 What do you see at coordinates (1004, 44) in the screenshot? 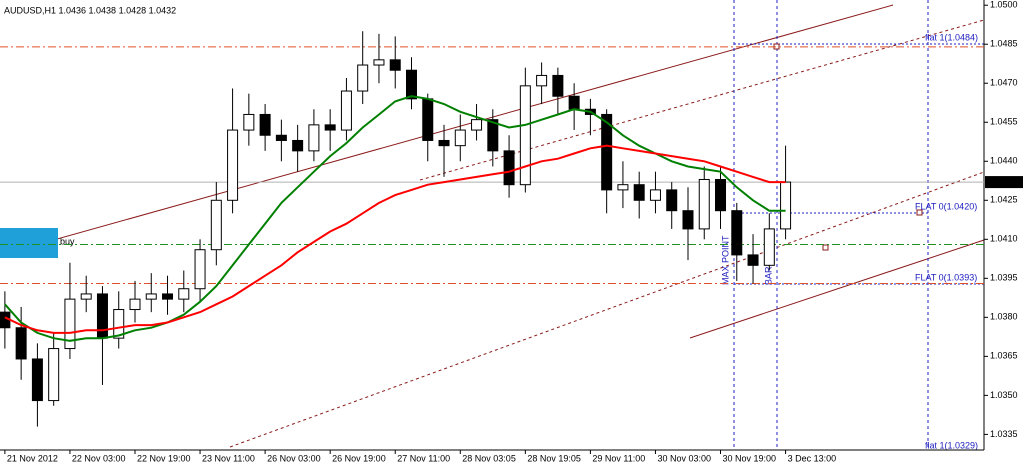
I see `y-tick-label: 1.0485` at bounding box center [1004, 44].